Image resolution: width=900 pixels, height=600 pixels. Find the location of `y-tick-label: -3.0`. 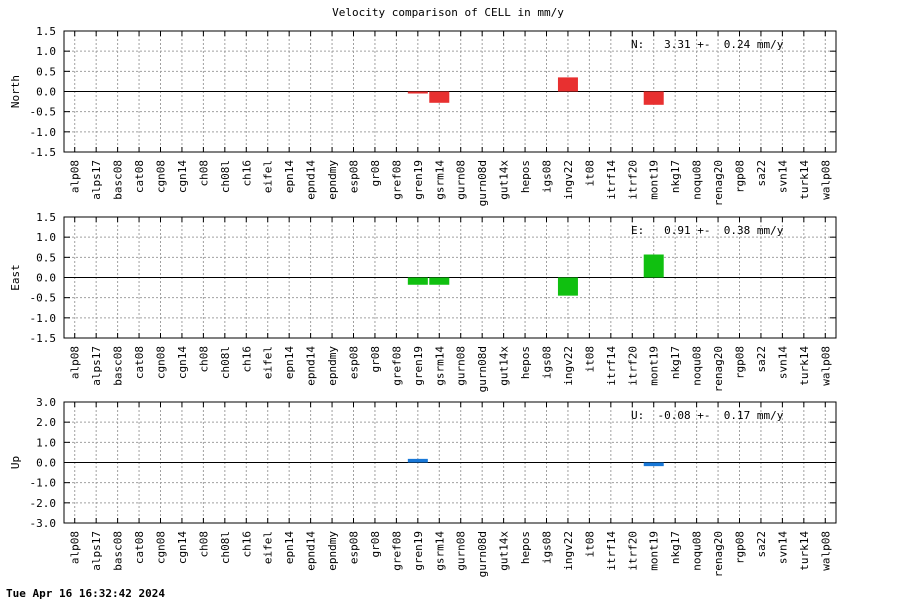

y-tick-label: -3.0 is located at coordinates (43, 523).